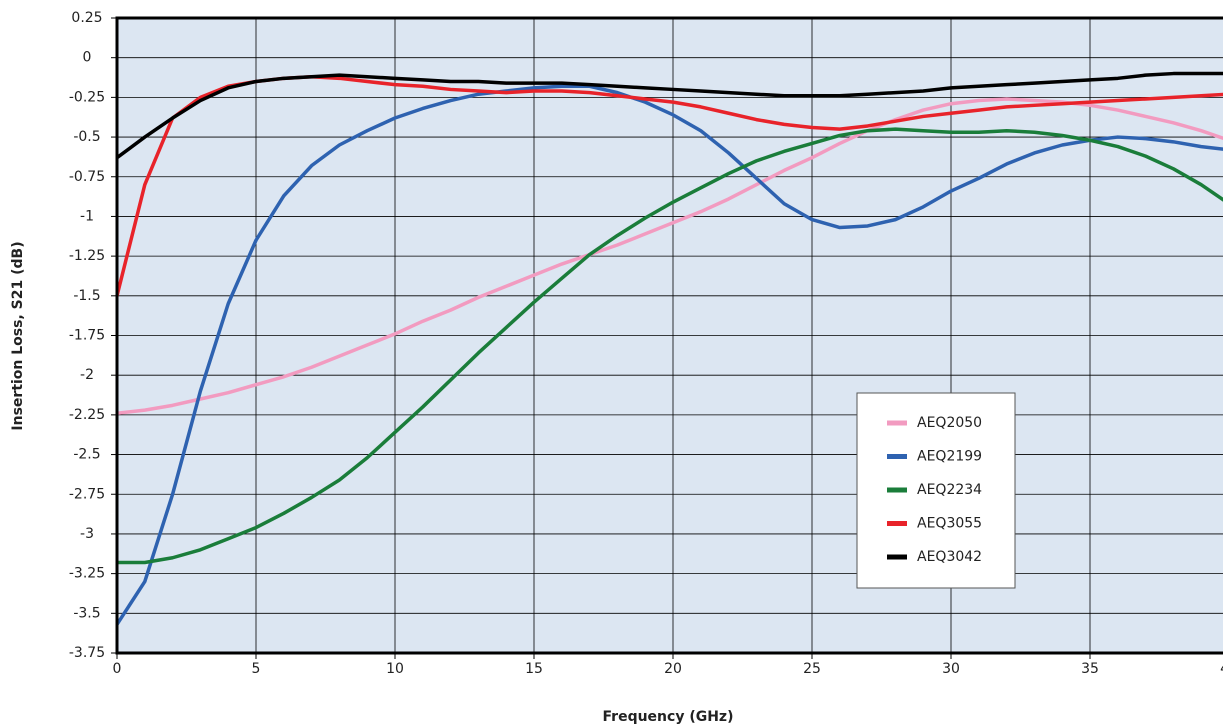 The width and height of the screenshot is (1223, 727). Describe the element at coordinates (256, 669) in the screenshot. I see `x-tick-label: 5` at that location.